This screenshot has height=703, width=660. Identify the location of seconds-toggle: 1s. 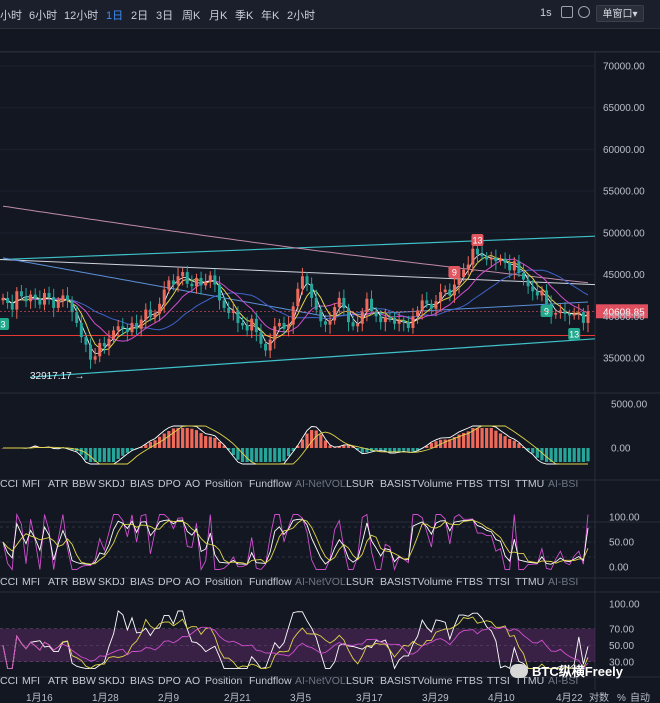
(546, 13).